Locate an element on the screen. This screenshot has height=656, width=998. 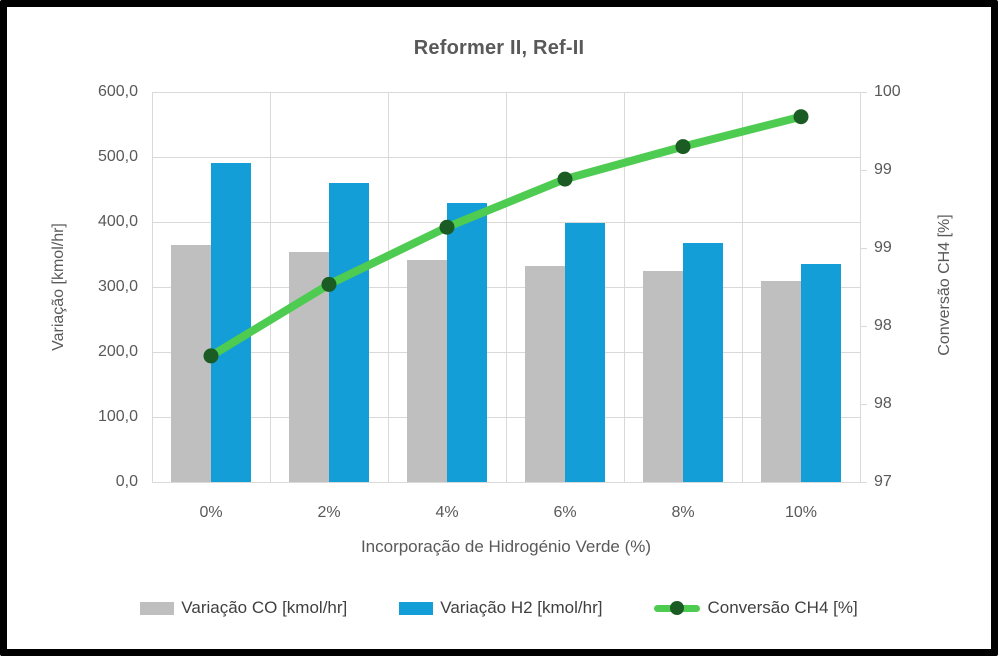
left-axis-tick-label: 300,0 is located at coordinates (117, 286).